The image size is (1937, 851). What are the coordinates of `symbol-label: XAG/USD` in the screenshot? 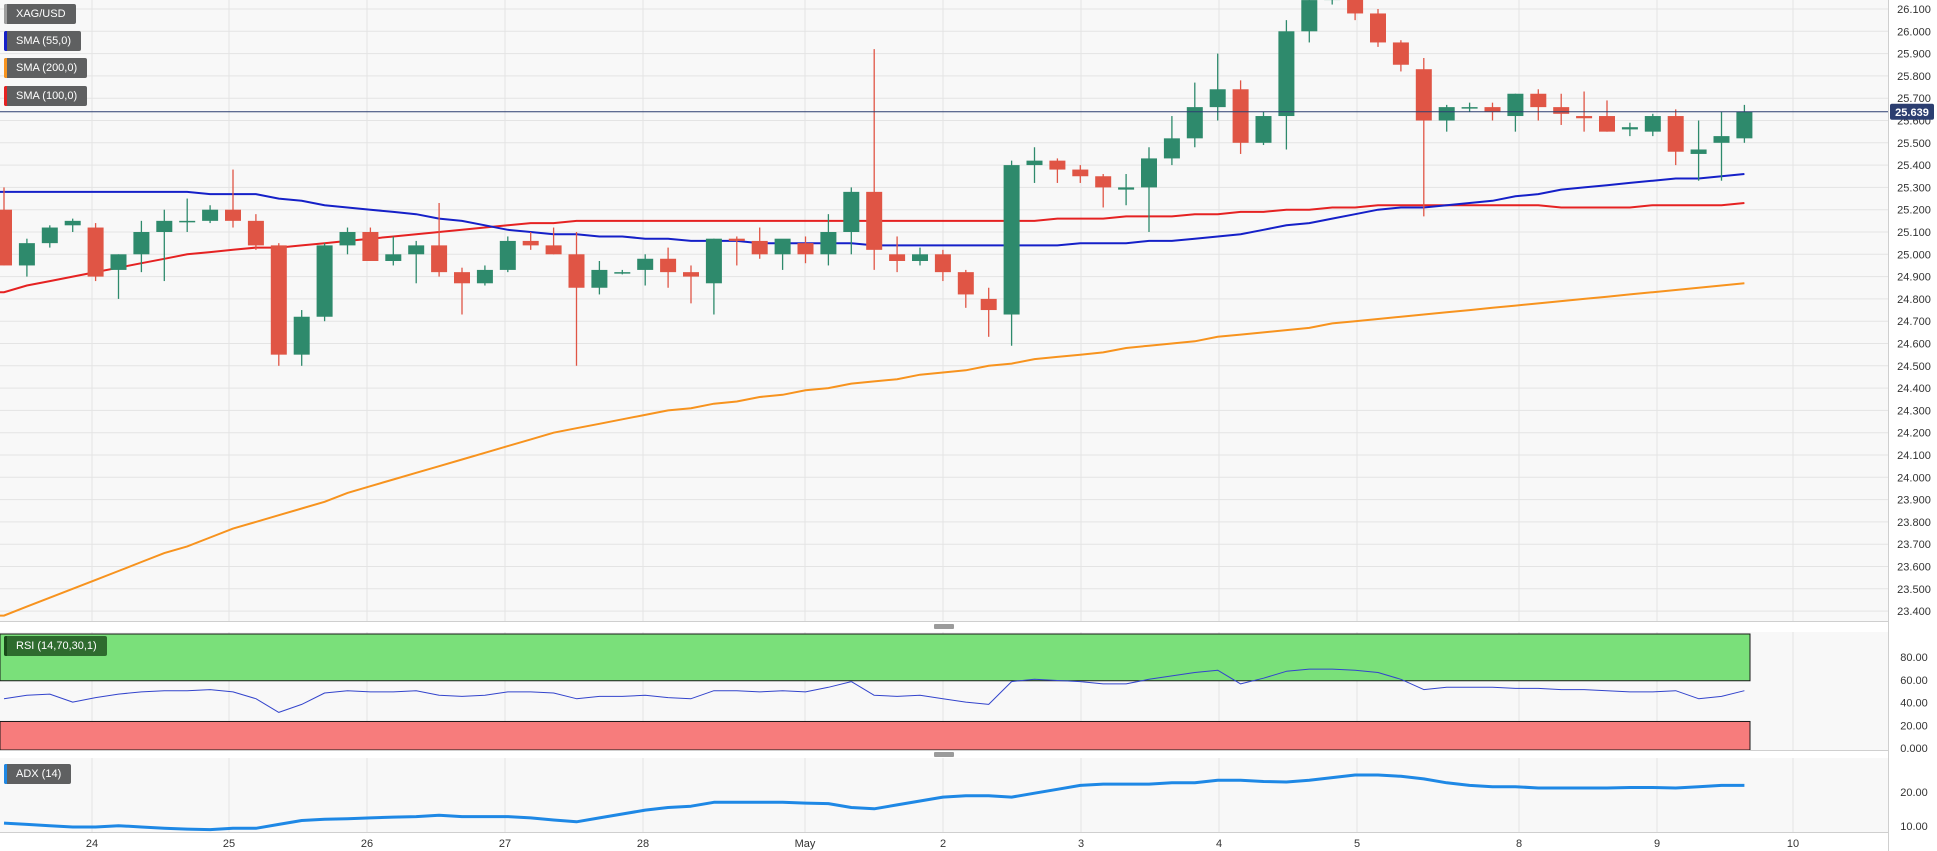 It's located at (41, 14).